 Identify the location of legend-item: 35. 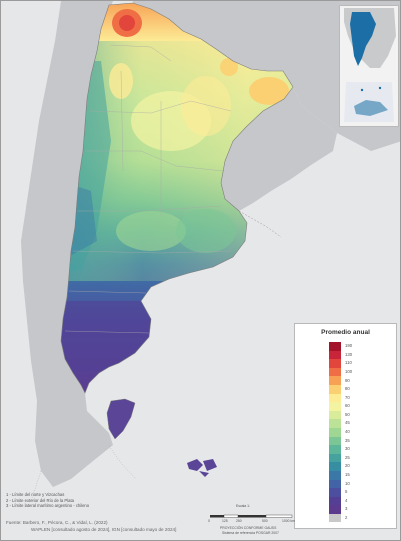
(340, 441).